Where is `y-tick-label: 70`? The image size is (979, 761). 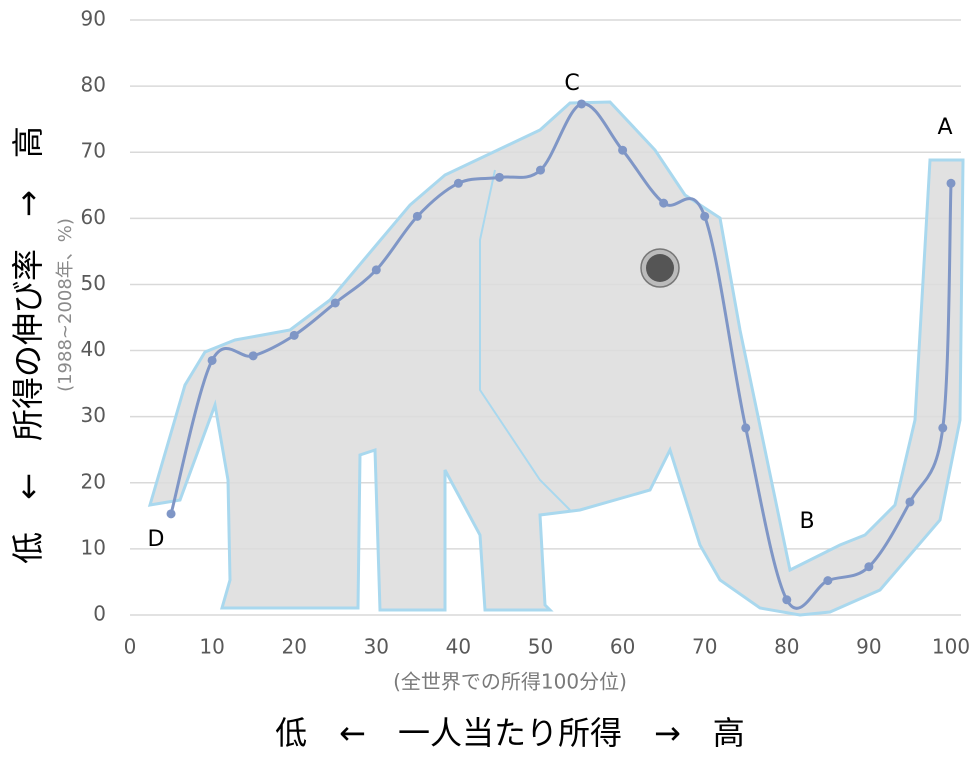 y-tick-label: 70 is located at coordinates (93, 151).